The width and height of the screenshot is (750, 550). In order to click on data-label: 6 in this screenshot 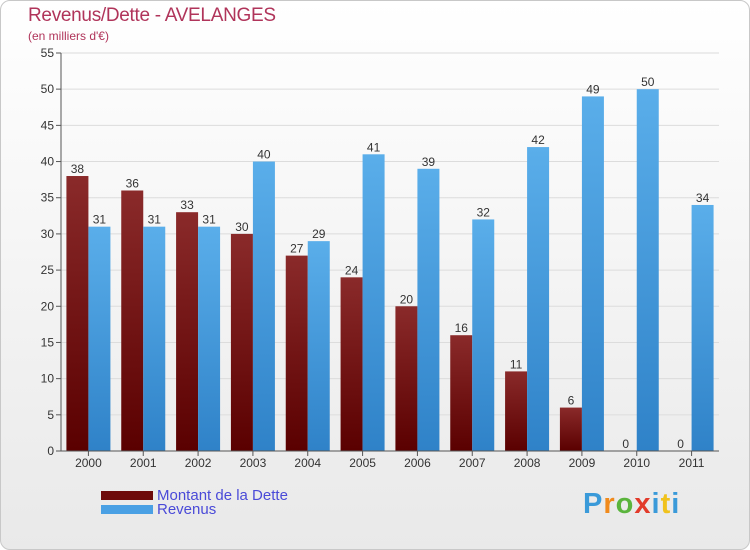, I will do `click(571, 401)`.